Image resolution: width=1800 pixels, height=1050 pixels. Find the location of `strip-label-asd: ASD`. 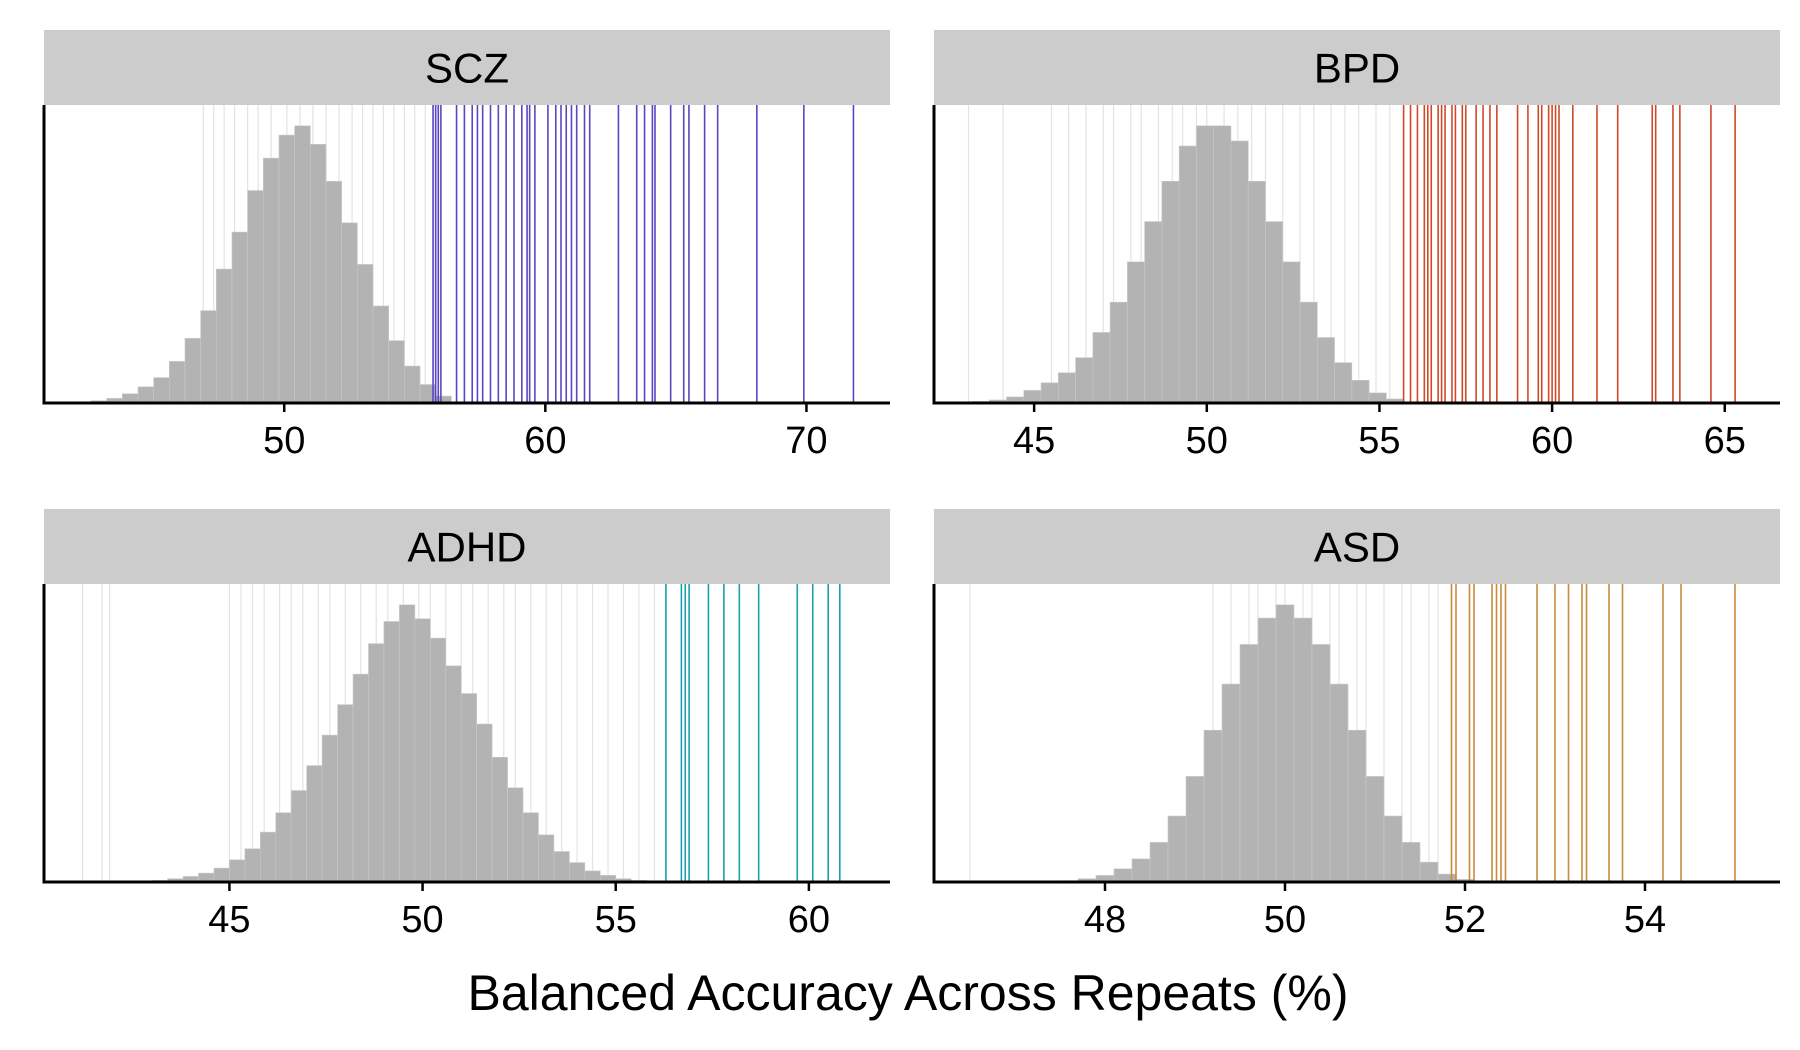

strip-label-asd: ASD is located at coordinates (1357, 547).